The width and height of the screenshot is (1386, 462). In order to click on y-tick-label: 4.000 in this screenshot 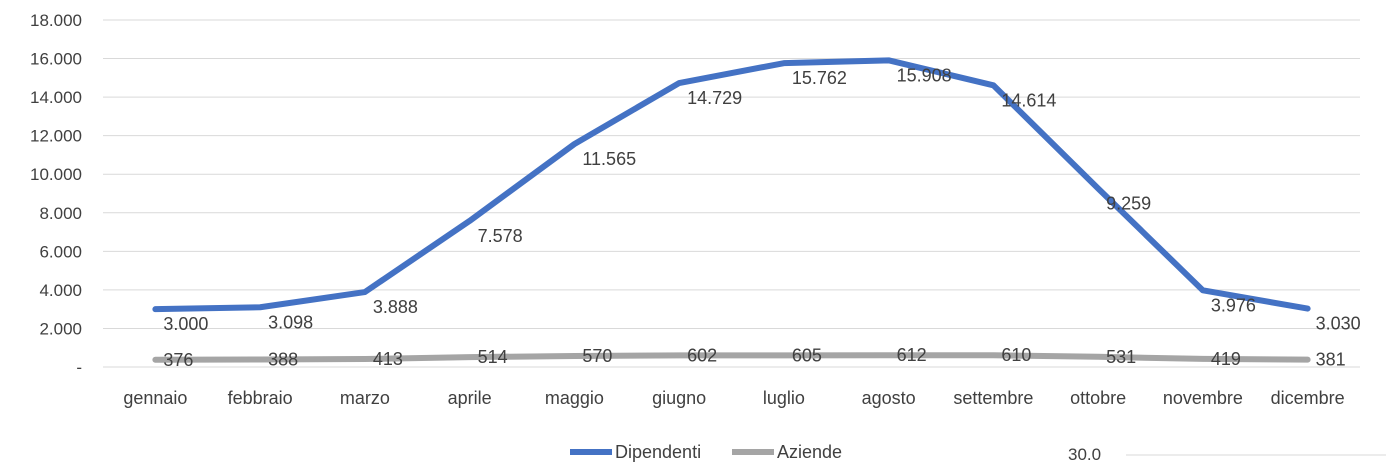, I will do `click(60, 290)`.